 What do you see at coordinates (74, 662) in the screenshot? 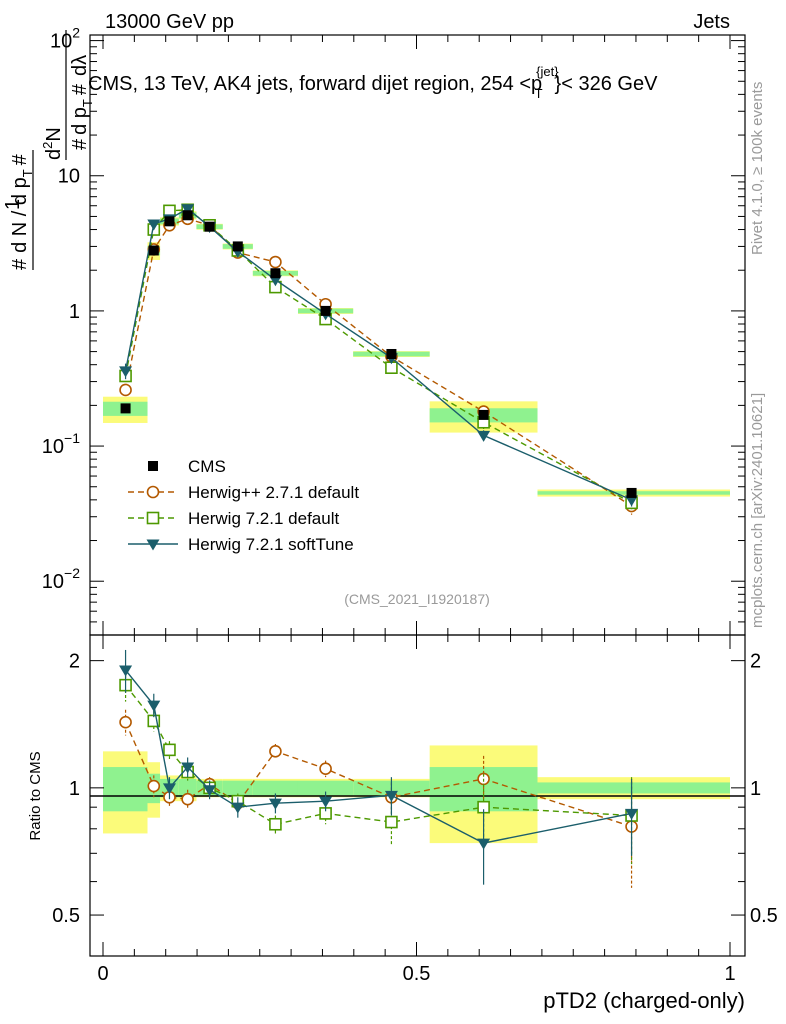
I see `ratio-y-tick-label-left: 2` at bounding box center [74, 662].